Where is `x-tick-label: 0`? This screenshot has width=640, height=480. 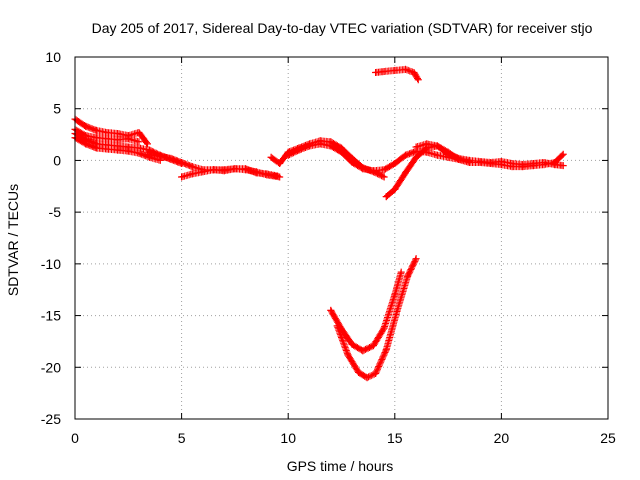 x-tick-label: 0 is located at coordinates (75, 438).